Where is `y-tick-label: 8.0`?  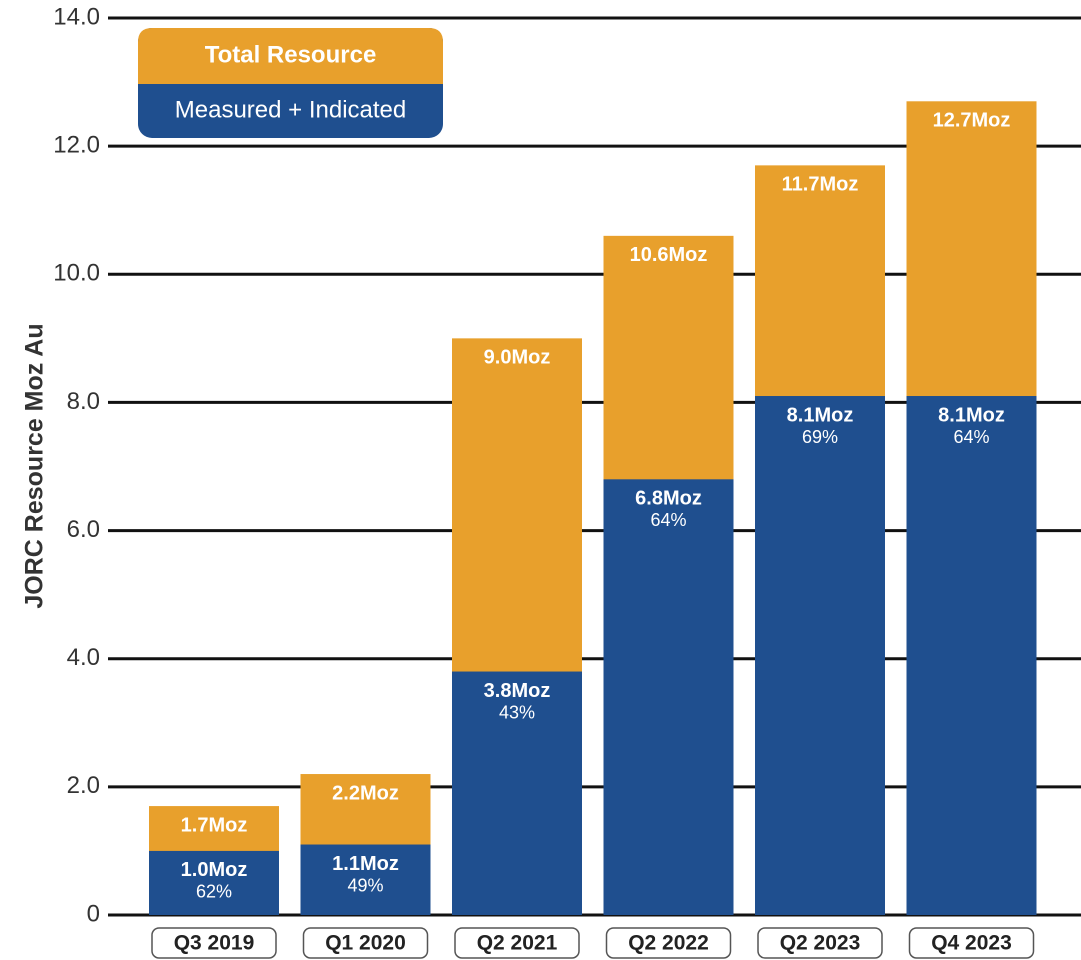 y-tick-label: 8.0 is located at coordinates (83, 401).